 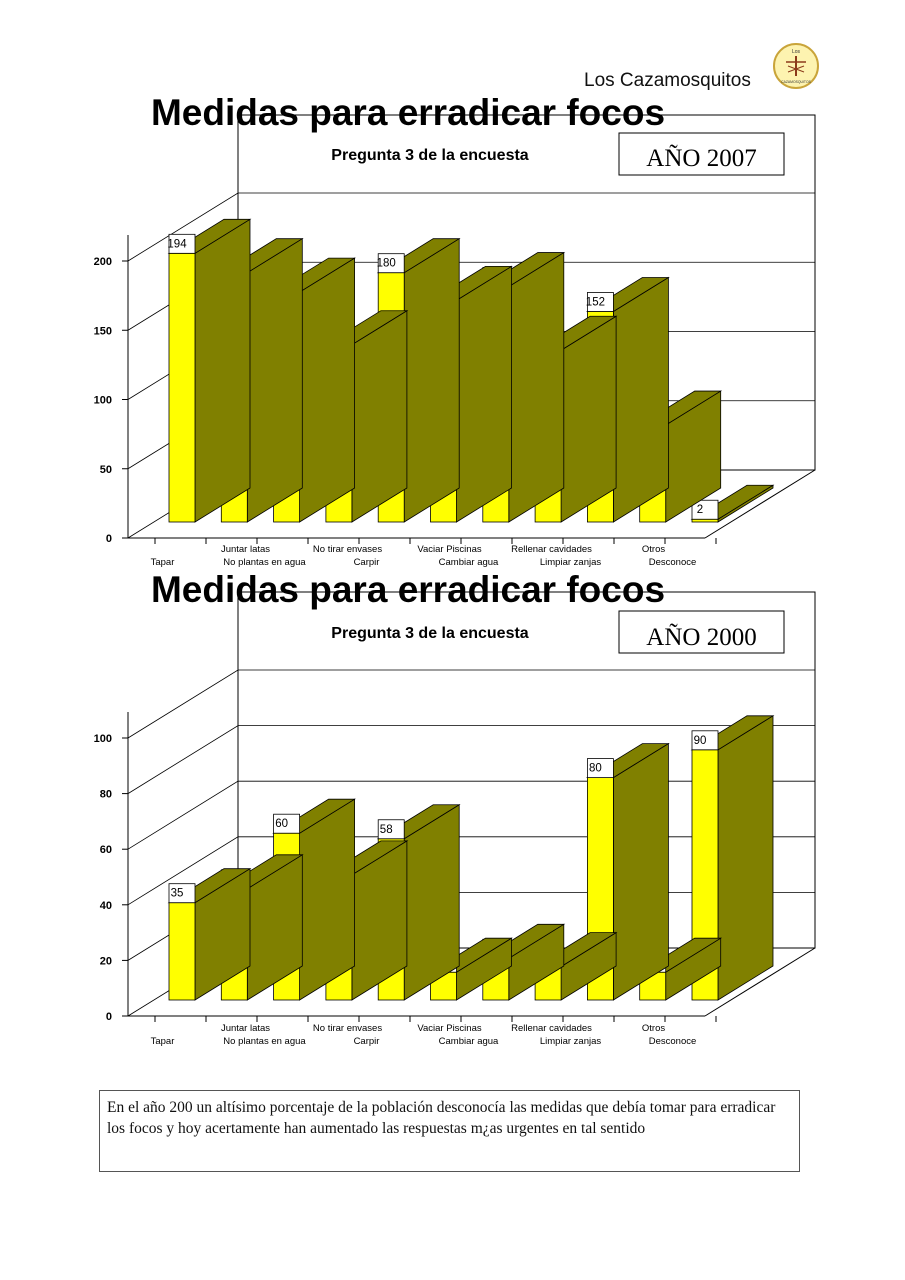 What do you see at coordinates (701, 637) in the screenshot?
I see `year-label: AÑO 2000` at bounding box center [701, 637].